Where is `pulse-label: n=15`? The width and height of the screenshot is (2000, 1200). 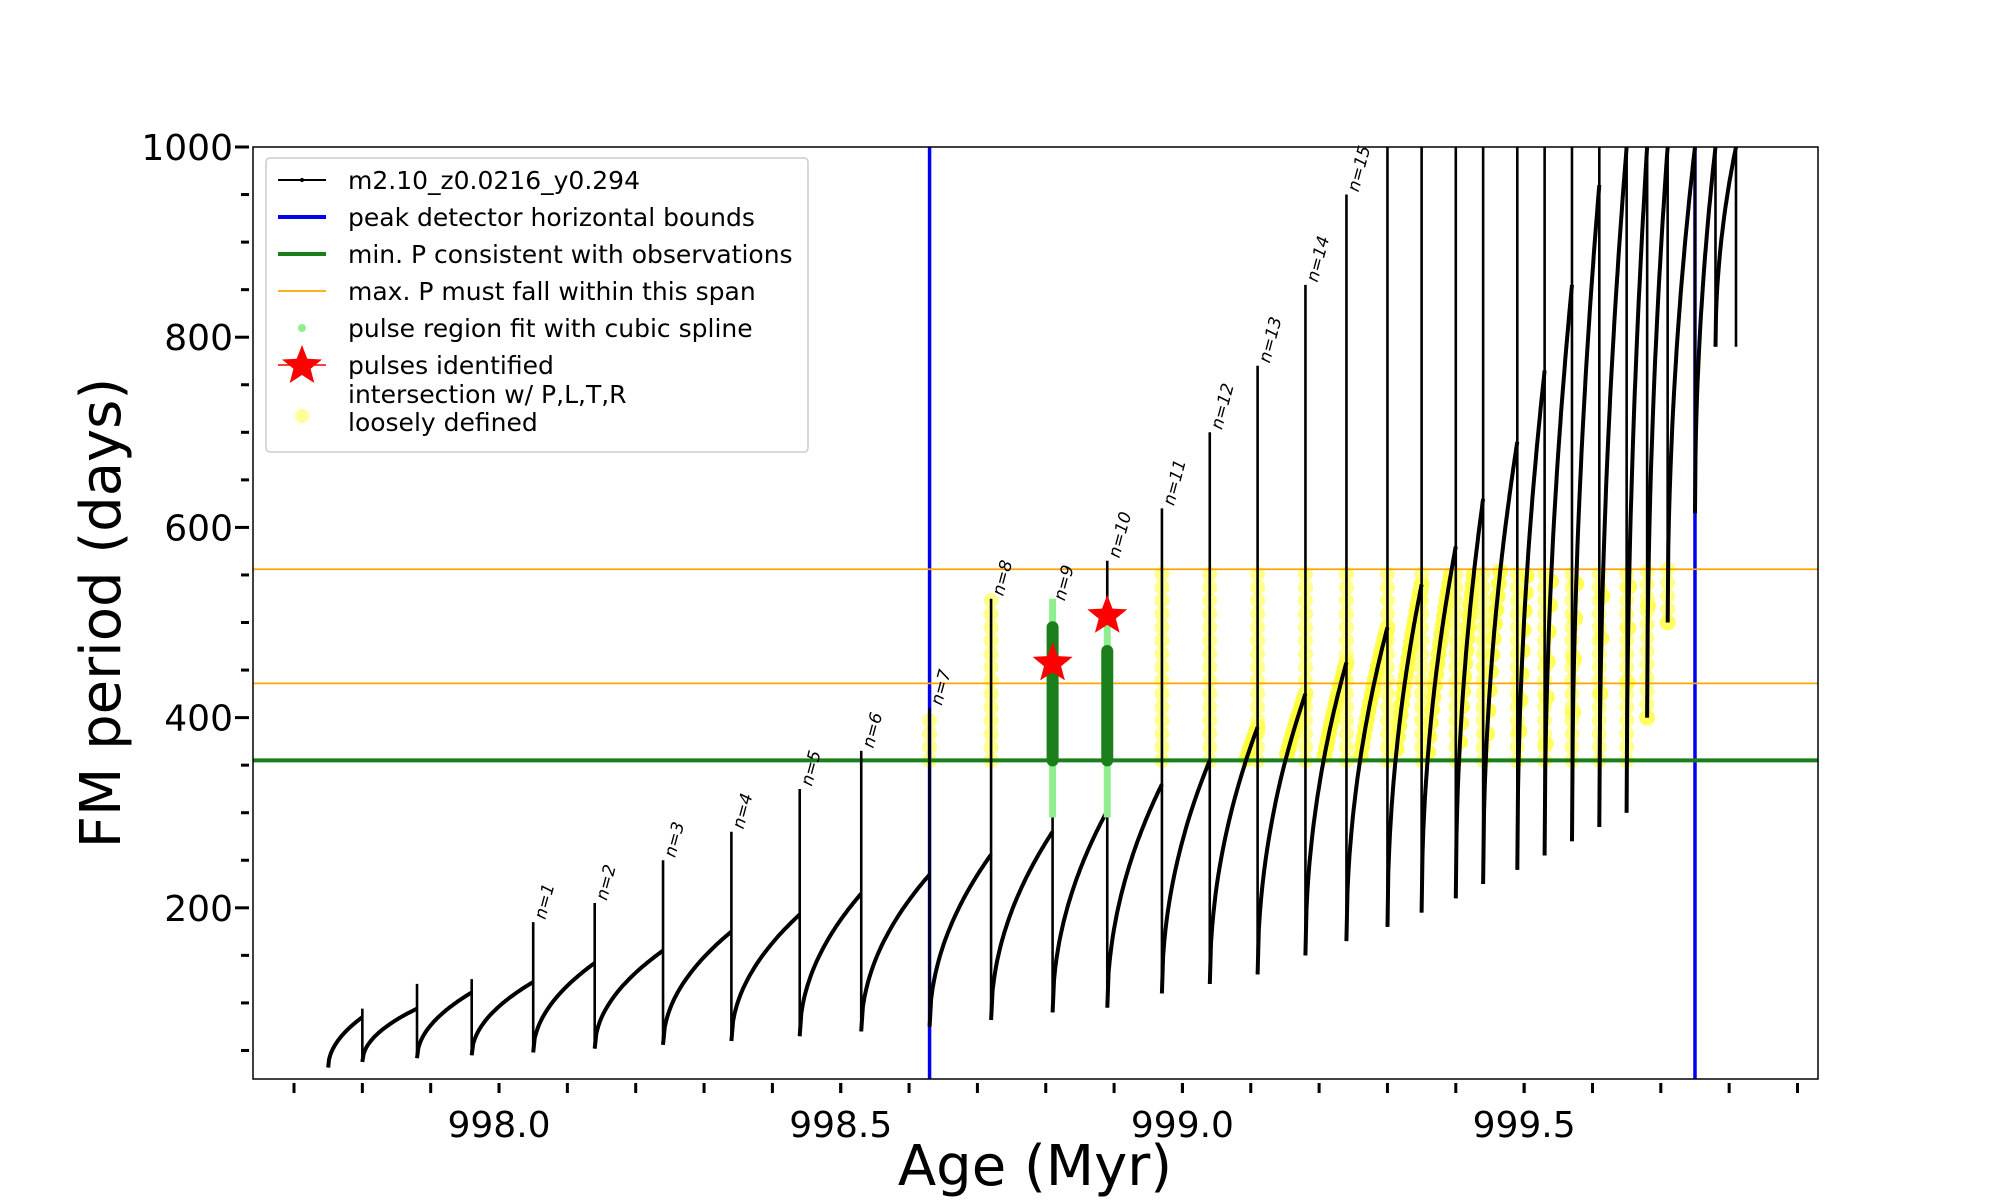
pulse-label: n=15 is located at coordinates (1359, 169).